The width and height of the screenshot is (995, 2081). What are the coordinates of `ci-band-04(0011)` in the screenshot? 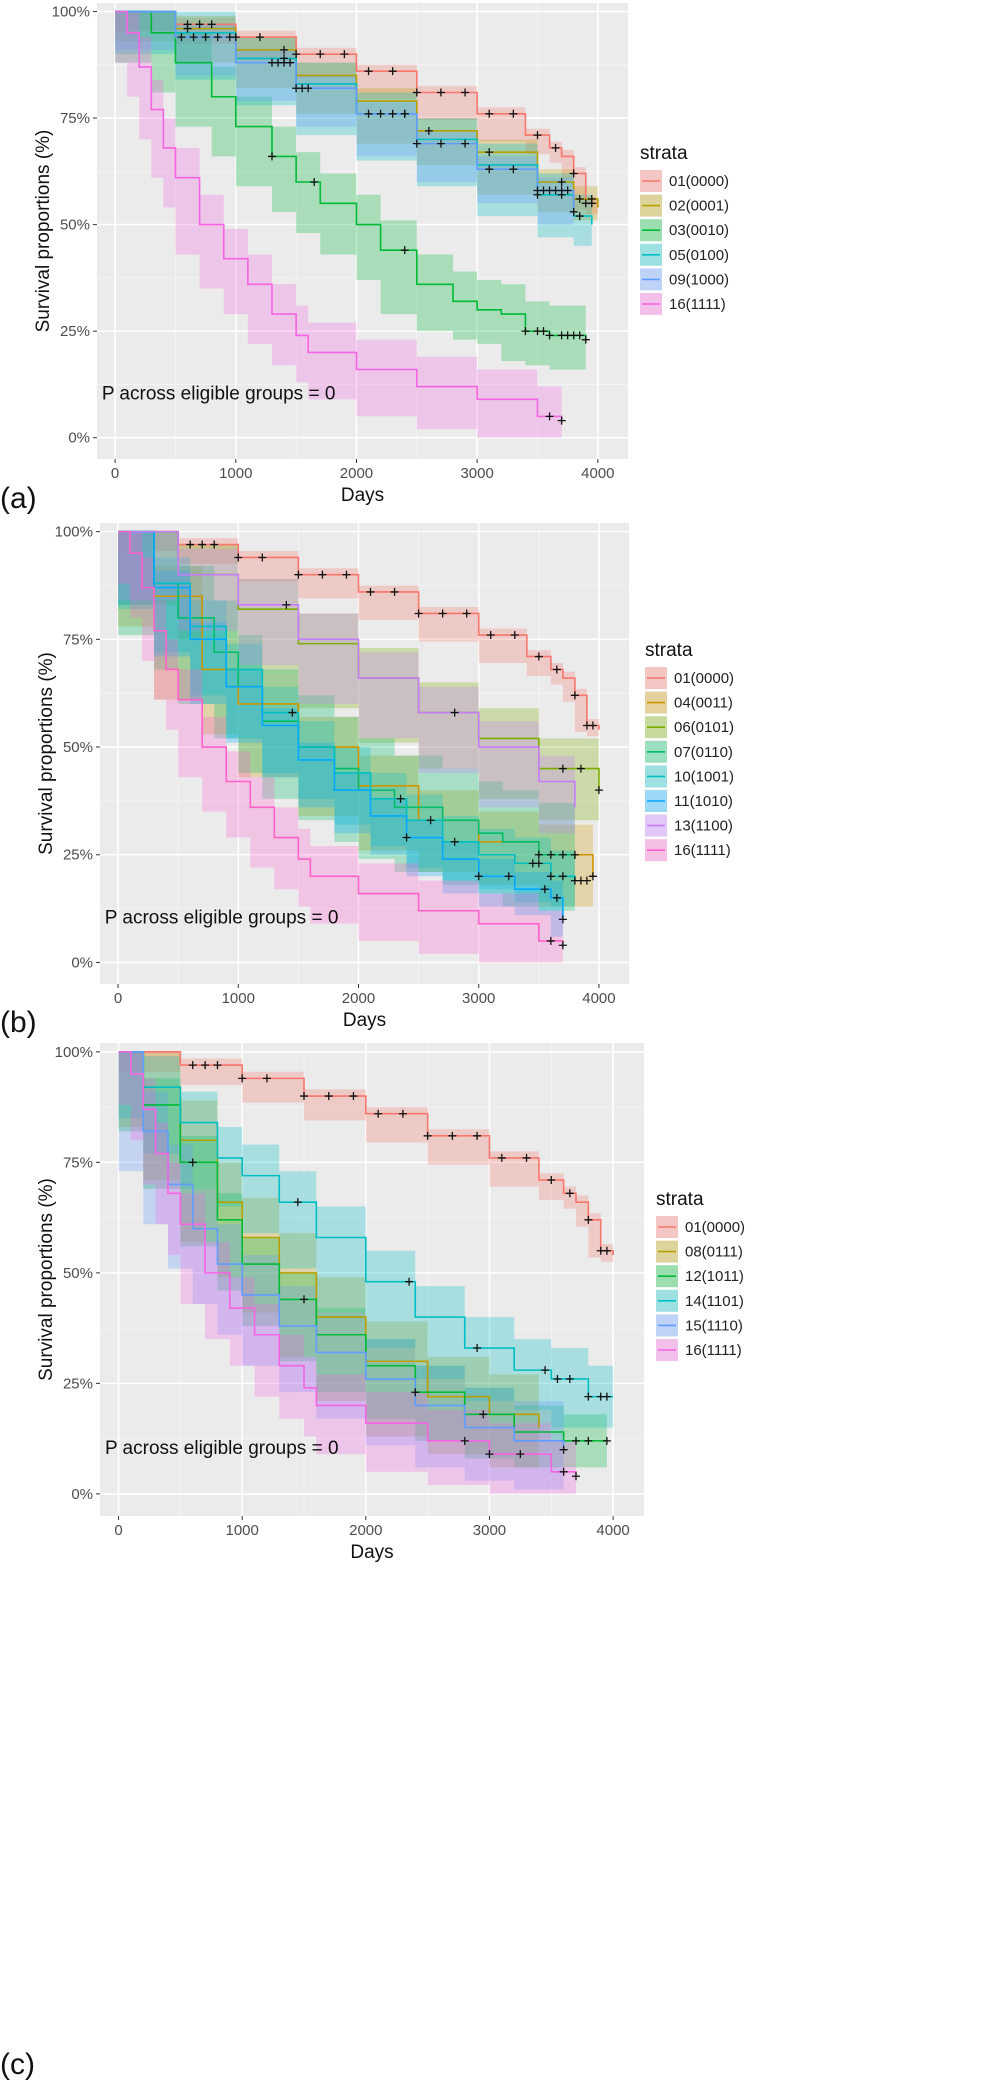 It's located at (355, 719).